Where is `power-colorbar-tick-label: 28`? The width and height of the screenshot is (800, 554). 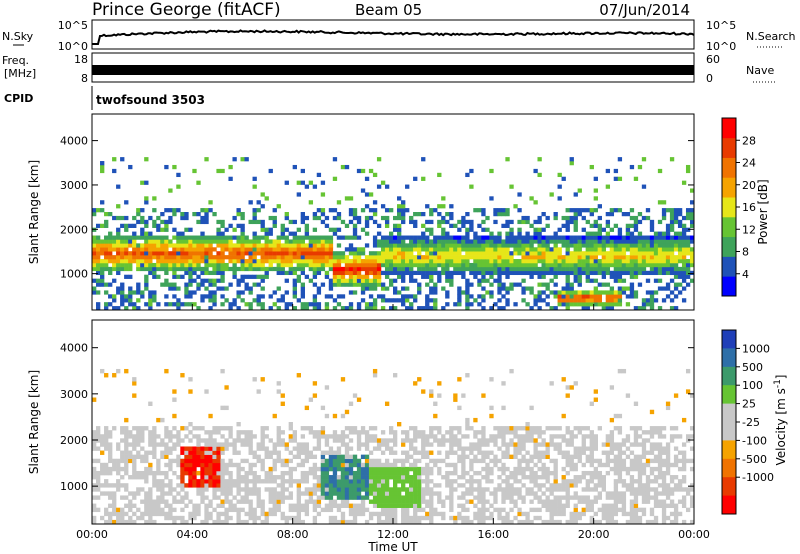 power-colorbar-tick-label: 28 is located at coordinates (749, 140).